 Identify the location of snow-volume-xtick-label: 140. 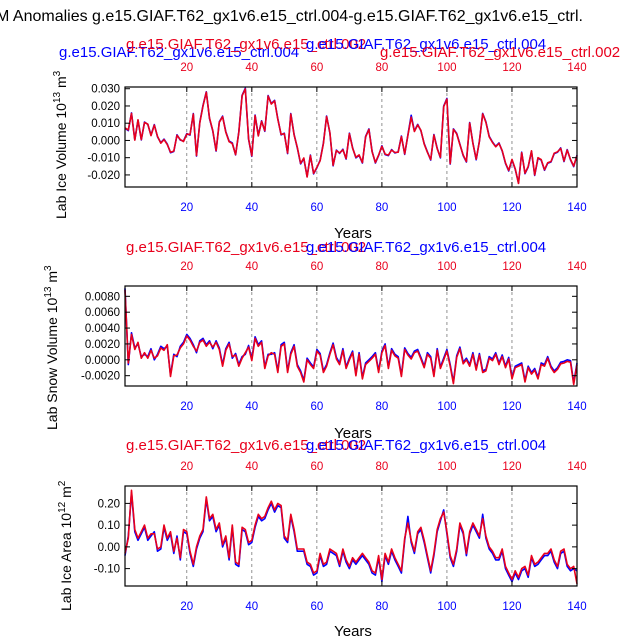
(576, 407).